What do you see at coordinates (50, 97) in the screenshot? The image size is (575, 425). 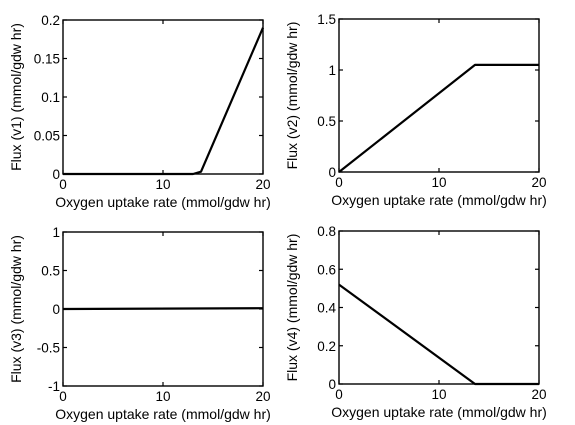 I see `y-tick-label: 0.1` at bounding box center [50, 97].